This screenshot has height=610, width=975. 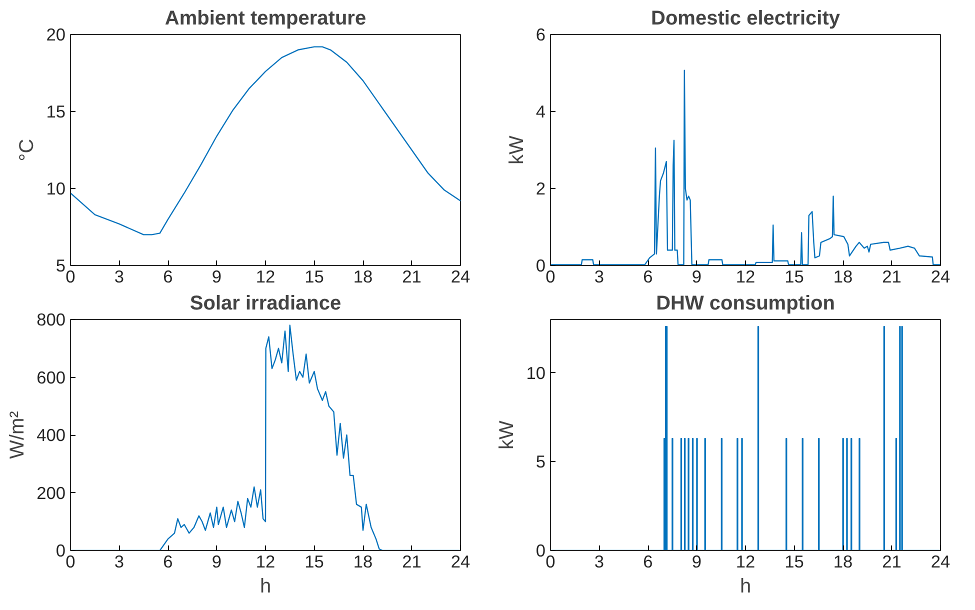 I want to click on chart-title: DHW consumption, so click(x=745, y=303).